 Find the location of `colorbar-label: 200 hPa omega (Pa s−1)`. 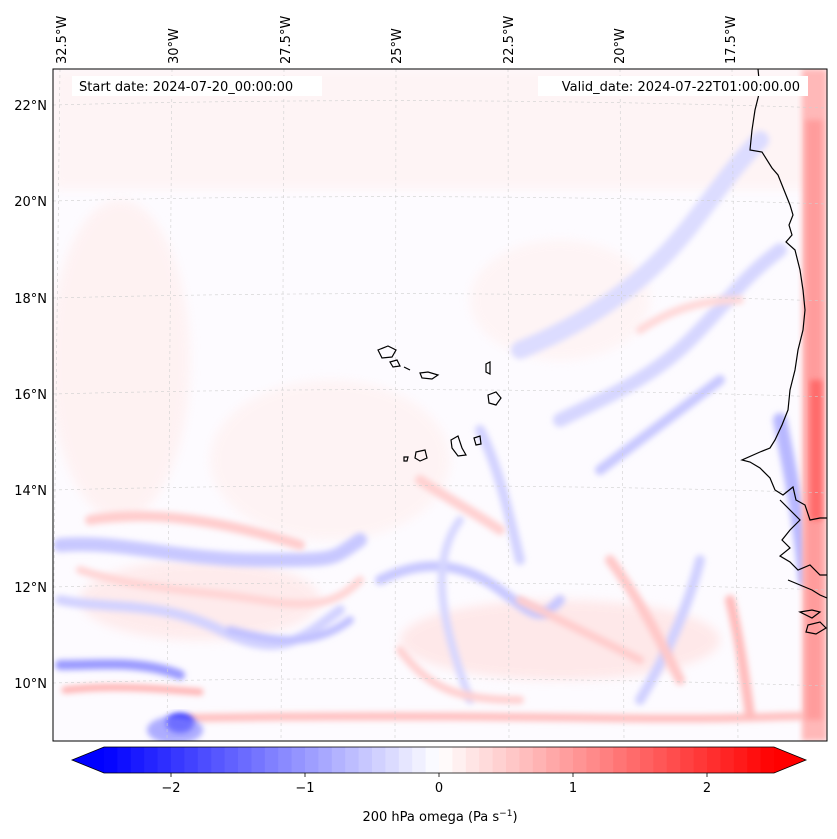

colorbar-label: 200 hPa omega (Pa s−1) is located at coordinates (439, 817).